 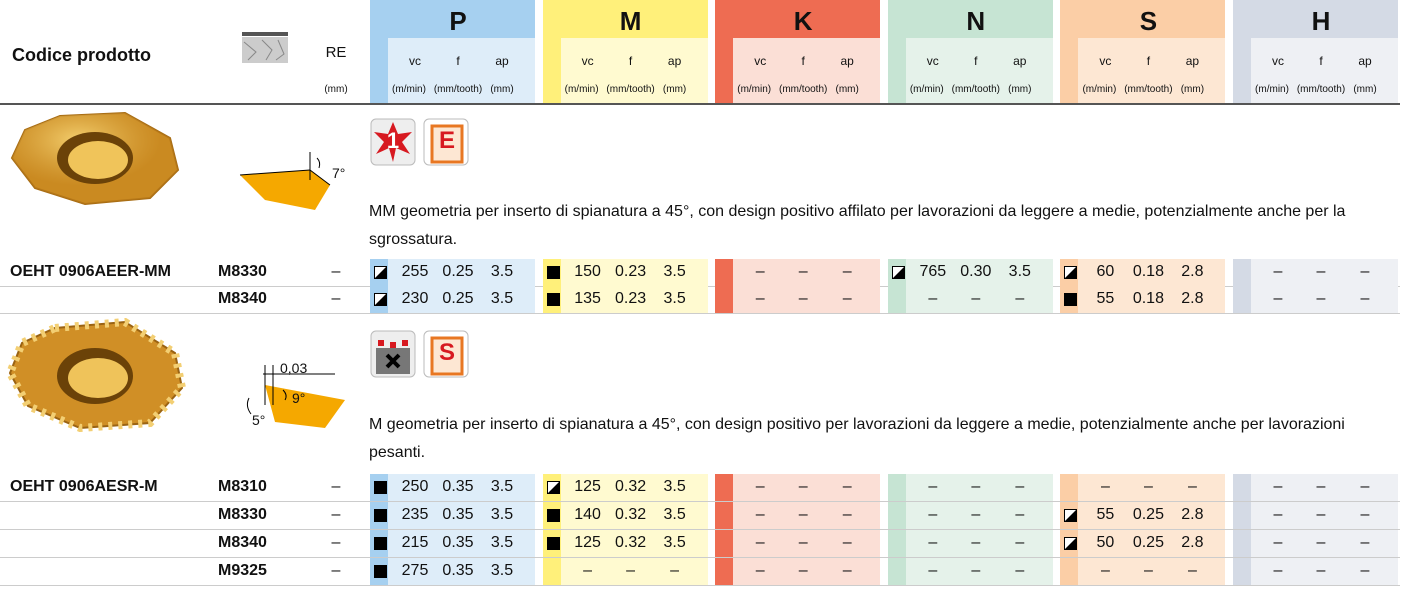 I want to click on re-unit: (mm), so click(x=336, y=89).